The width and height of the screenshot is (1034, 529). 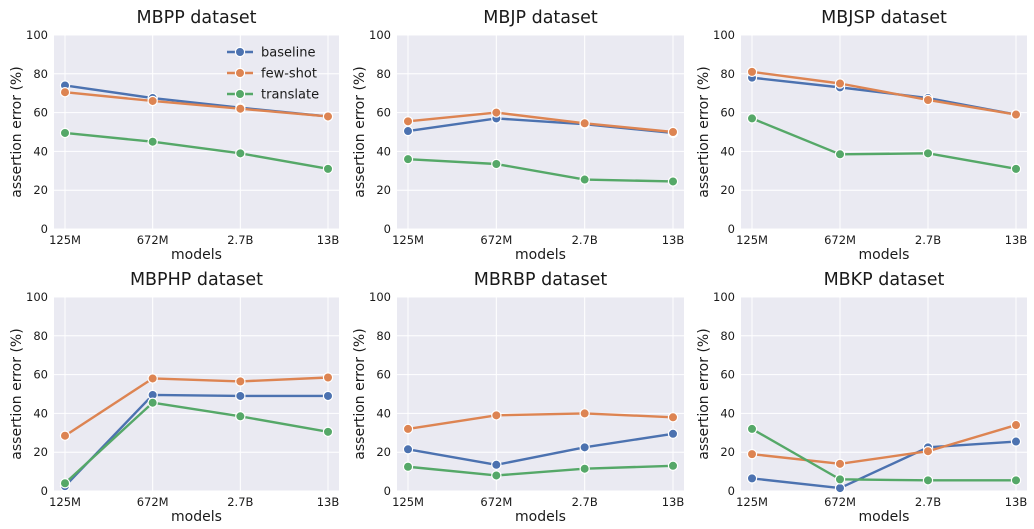 What do you see at coordinates (196, 280) in the screenshot?
I see `chart-title: MBPHP dataset` at bounding box center [196, 280].